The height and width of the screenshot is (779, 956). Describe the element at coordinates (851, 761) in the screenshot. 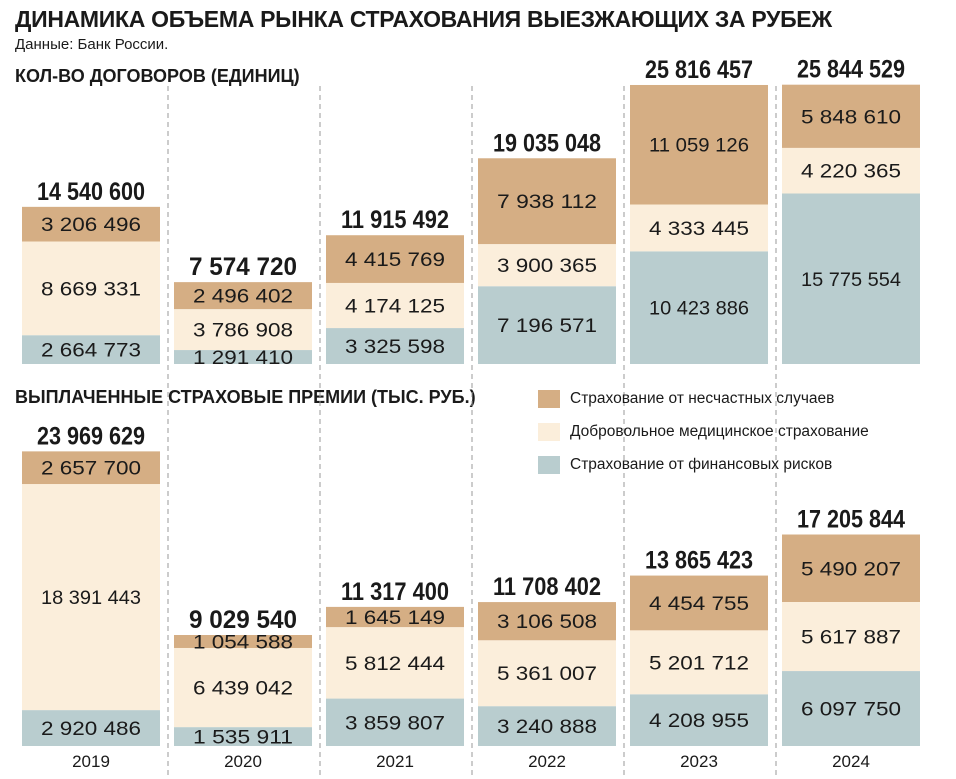

I see `year-label-2024: 2024` at that location.